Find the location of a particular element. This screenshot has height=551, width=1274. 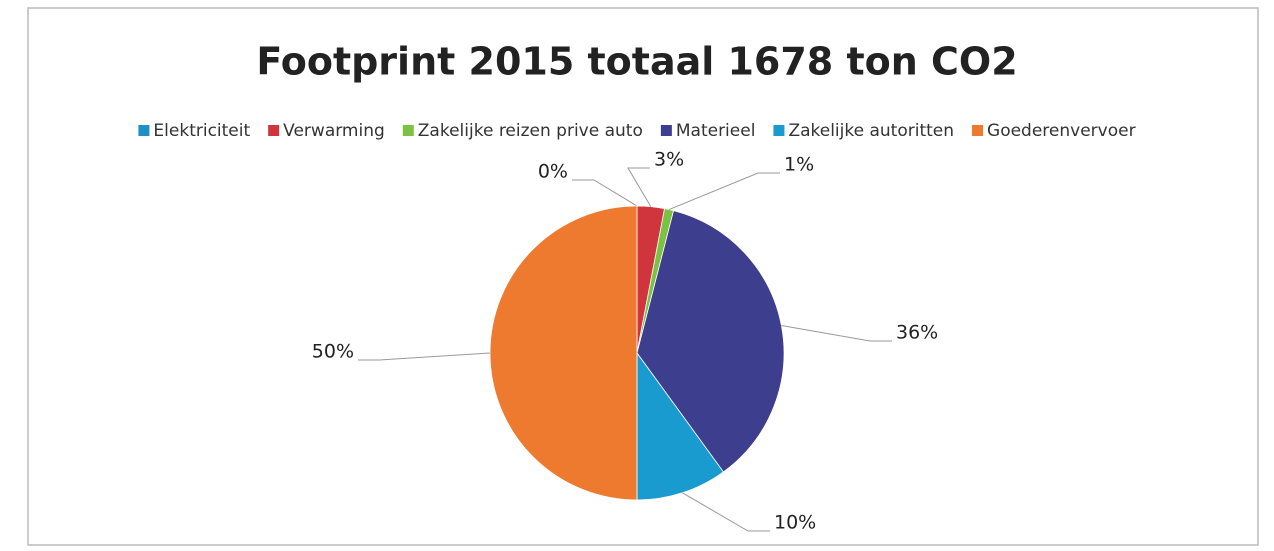

legend-label: Zakelijke reizen prive auto is located at coordinates (530, 131).